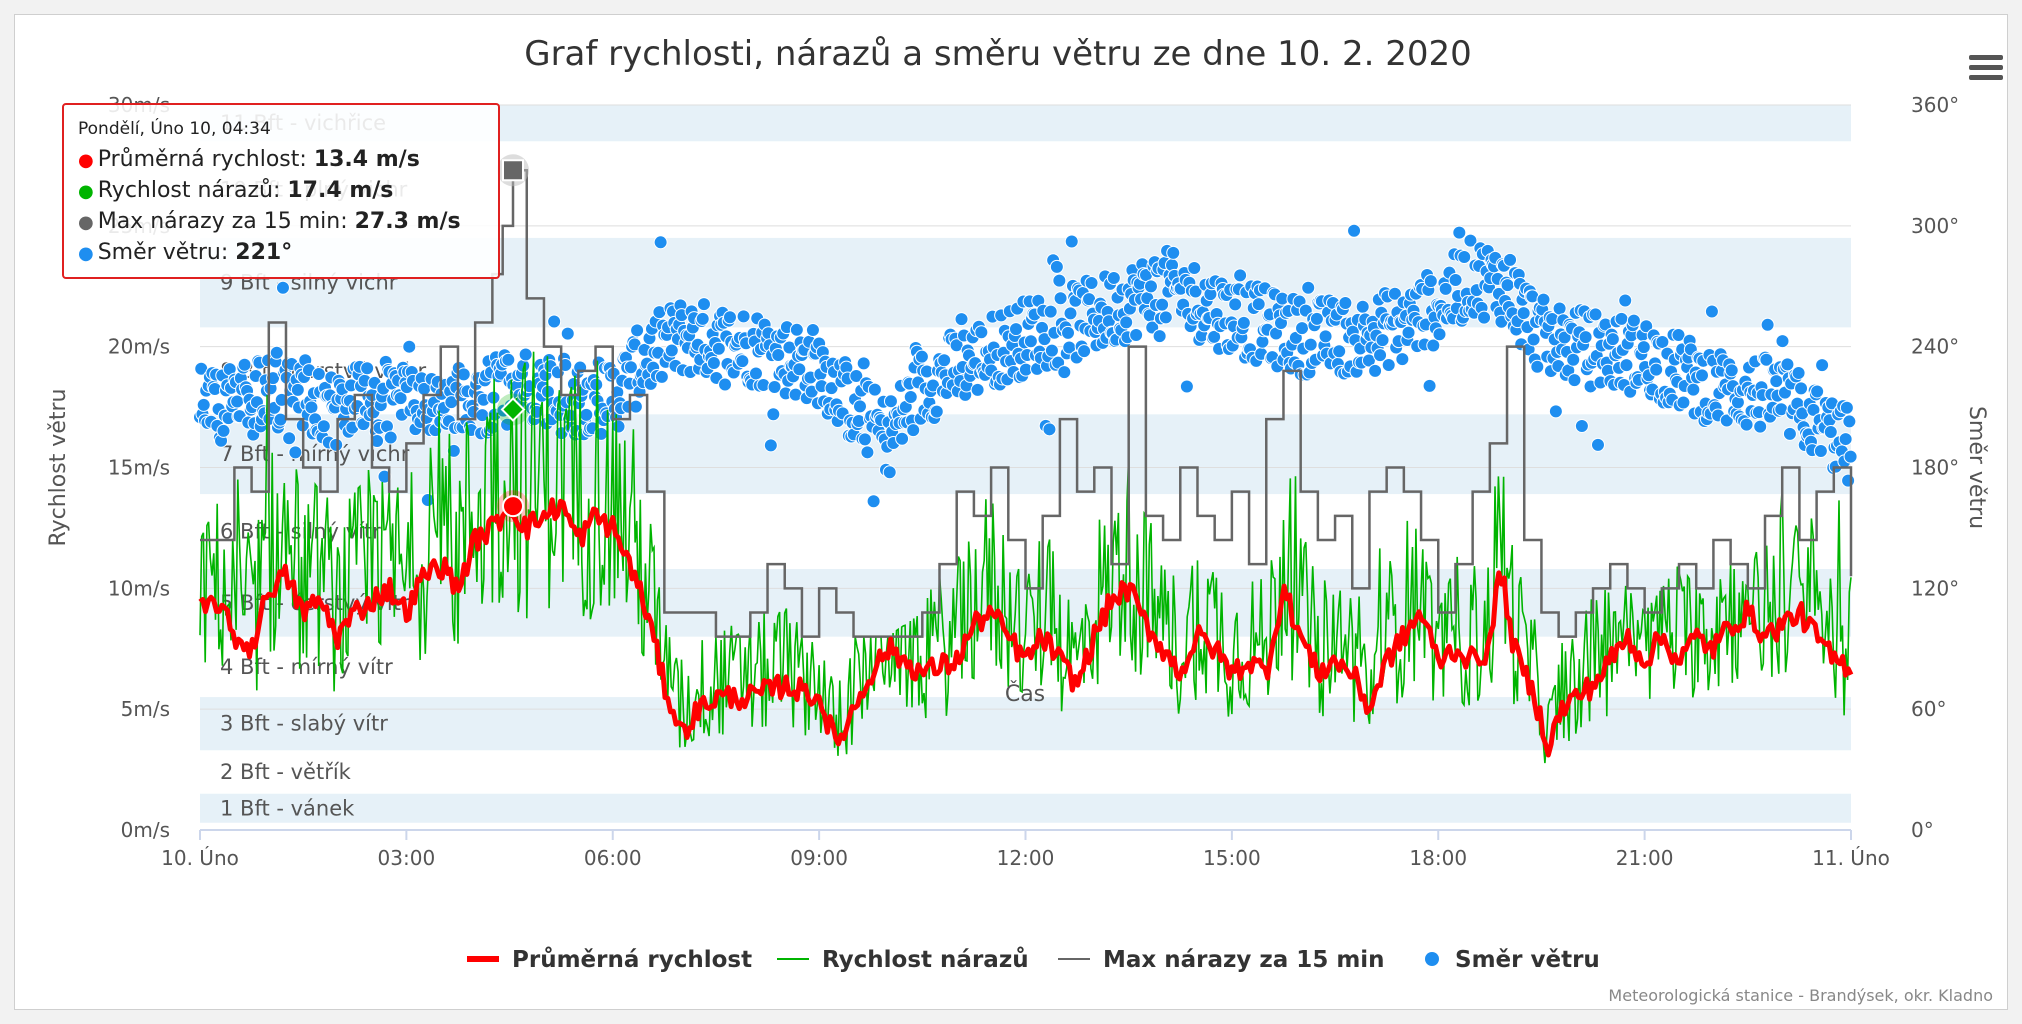 Image resolution: width=2022 pixels, height=1024 pixels. I want to click on tooltip-series-value: 221°, so click(264, 252).